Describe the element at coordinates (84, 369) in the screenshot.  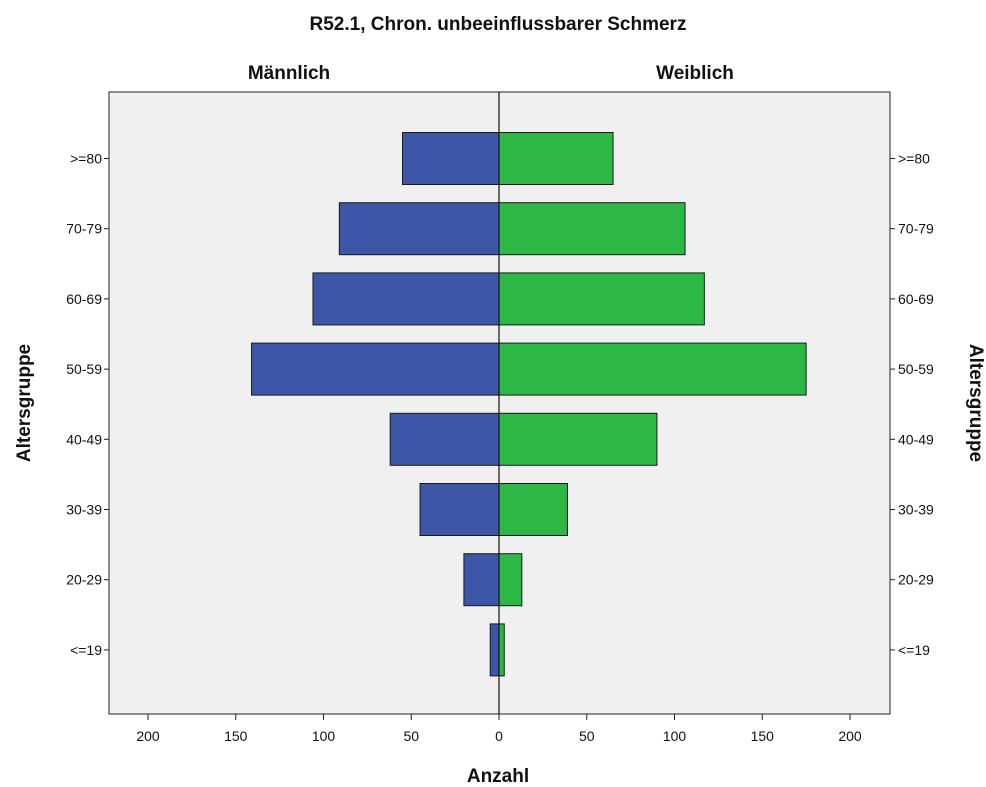
I see `y-tick-label-left-3: 50-59` at that location.